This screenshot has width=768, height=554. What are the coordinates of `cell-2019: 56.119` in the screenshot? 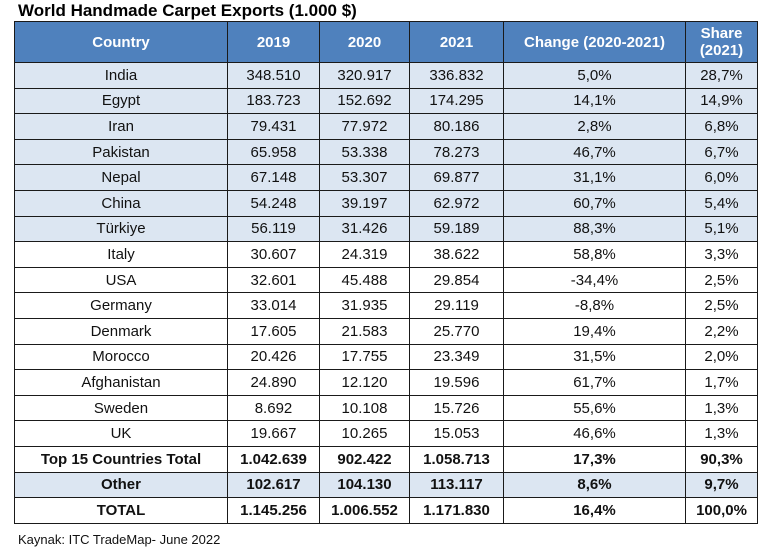 It's located at (273, 229).